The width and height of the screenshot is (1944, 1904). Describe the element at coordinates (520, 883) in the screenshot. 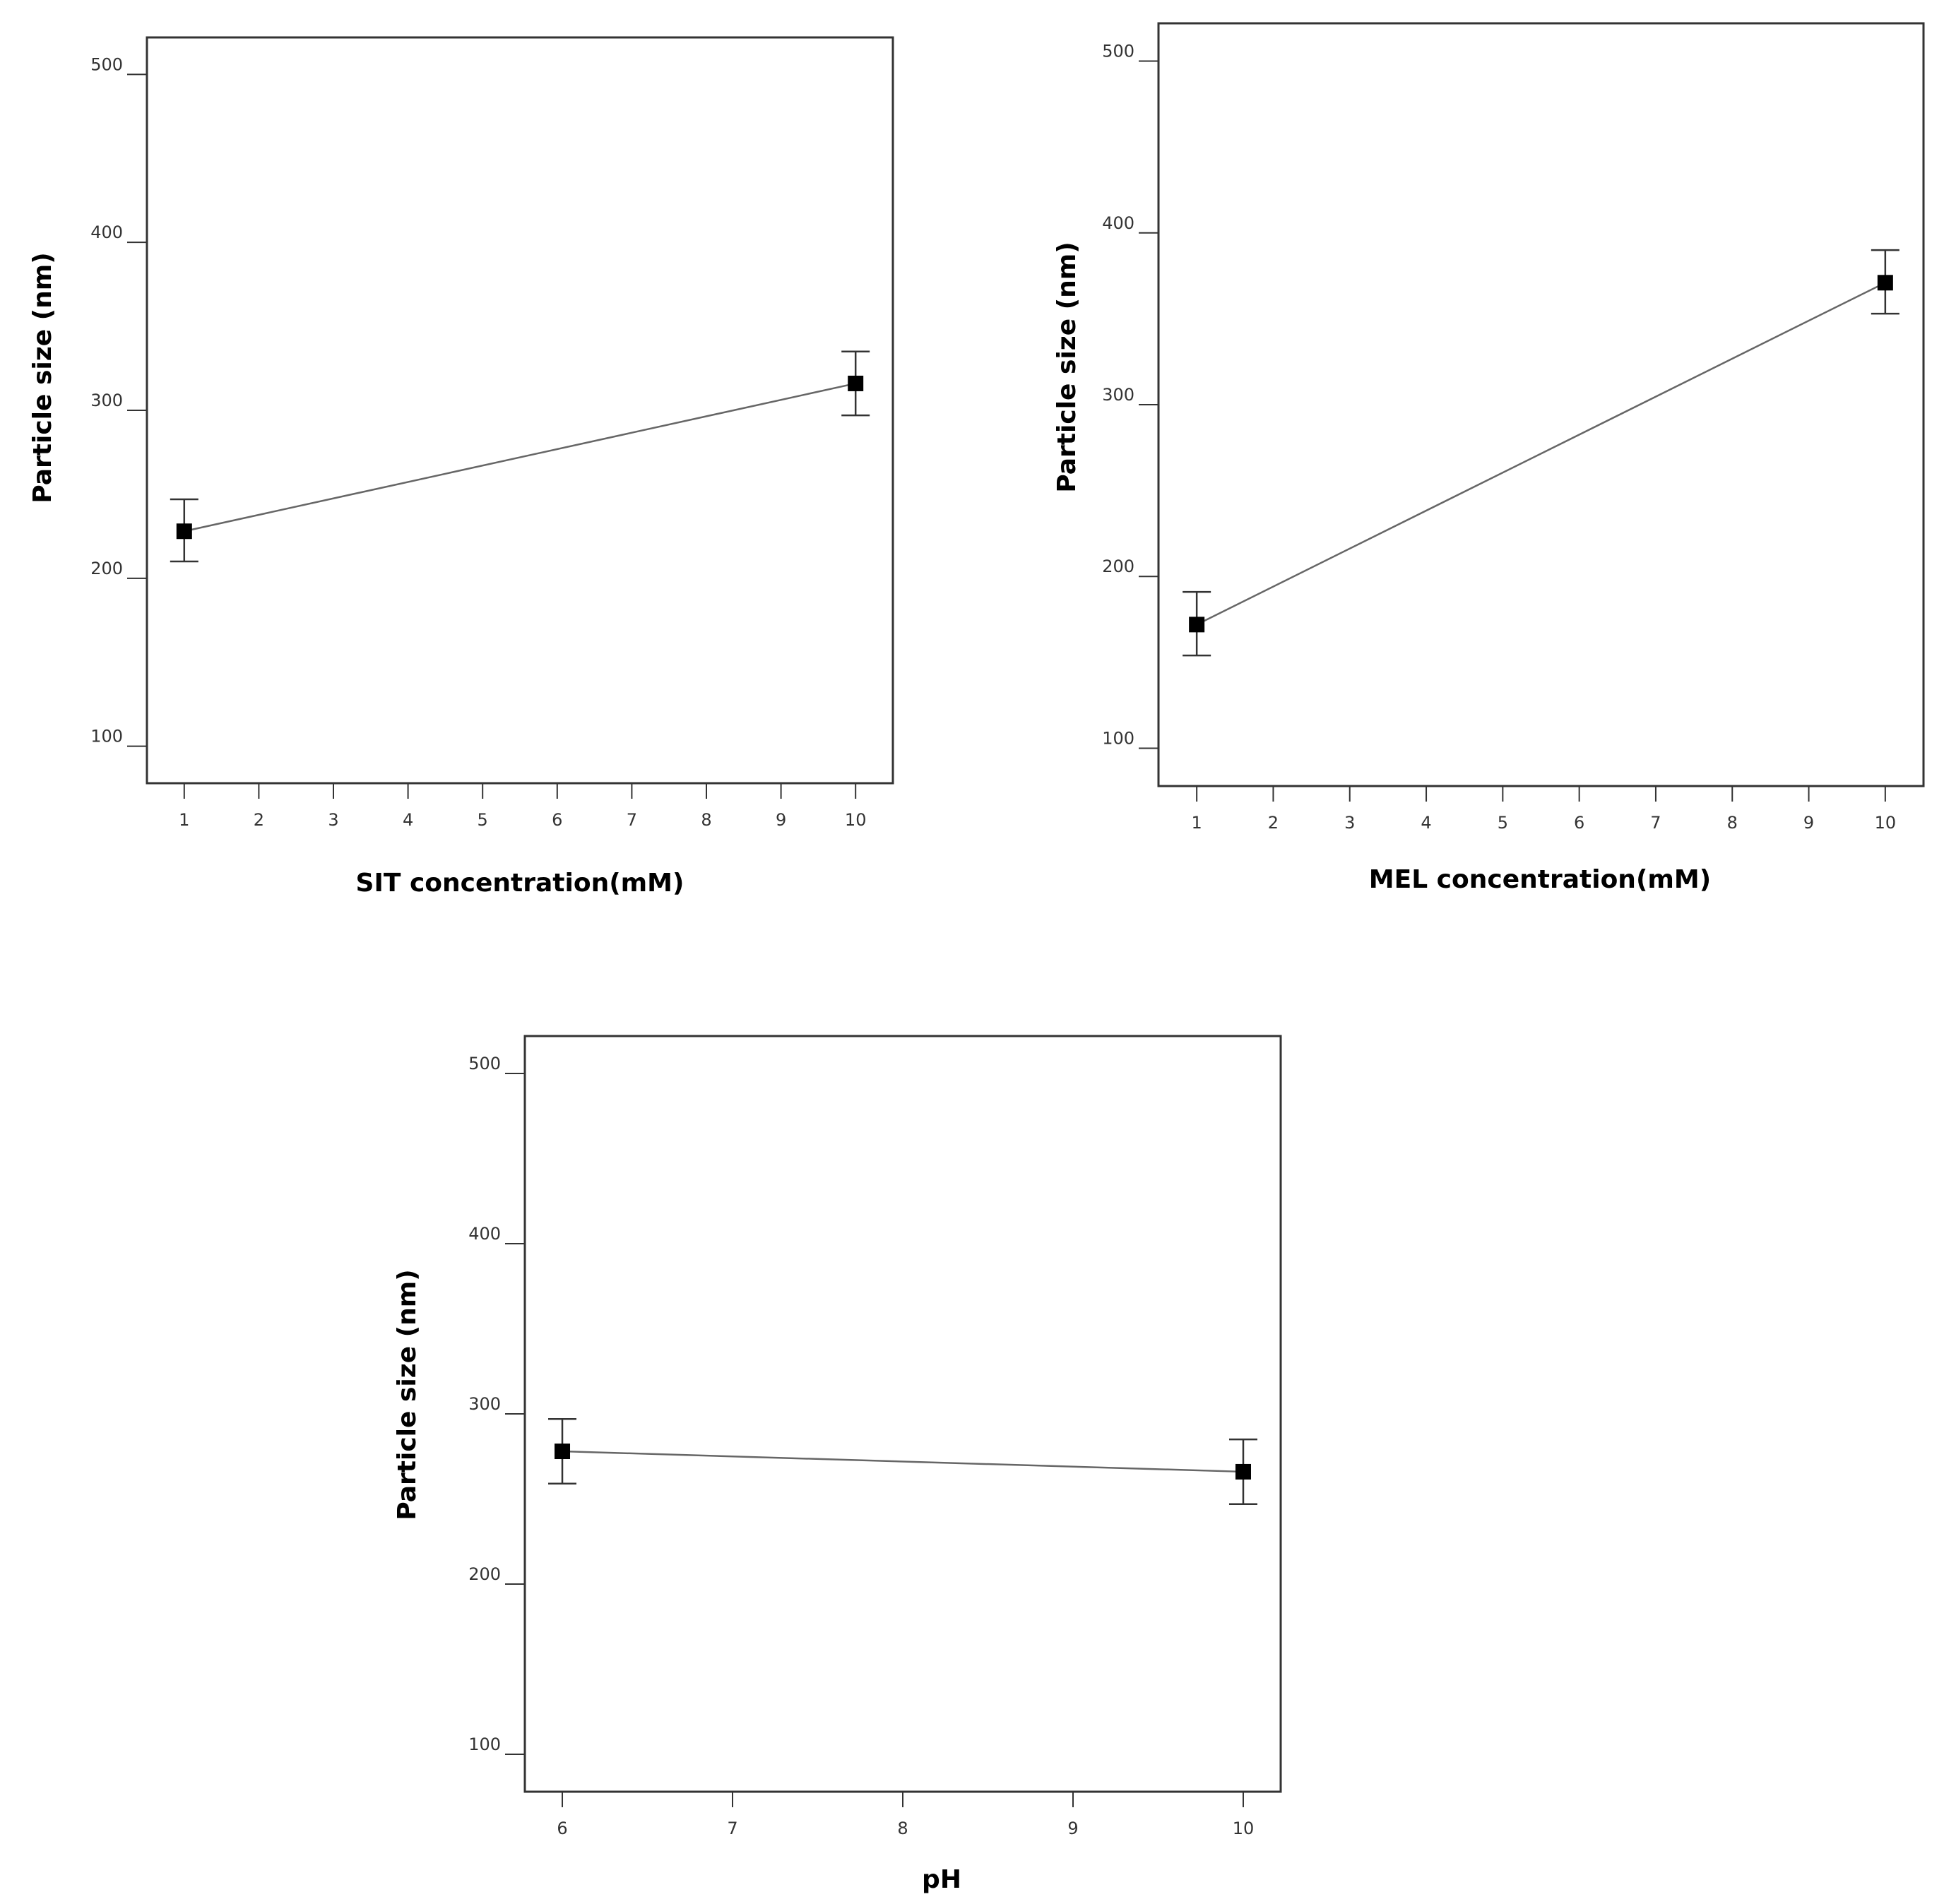

I see `x-axis-title: SIT concentration(mM)` at that location.